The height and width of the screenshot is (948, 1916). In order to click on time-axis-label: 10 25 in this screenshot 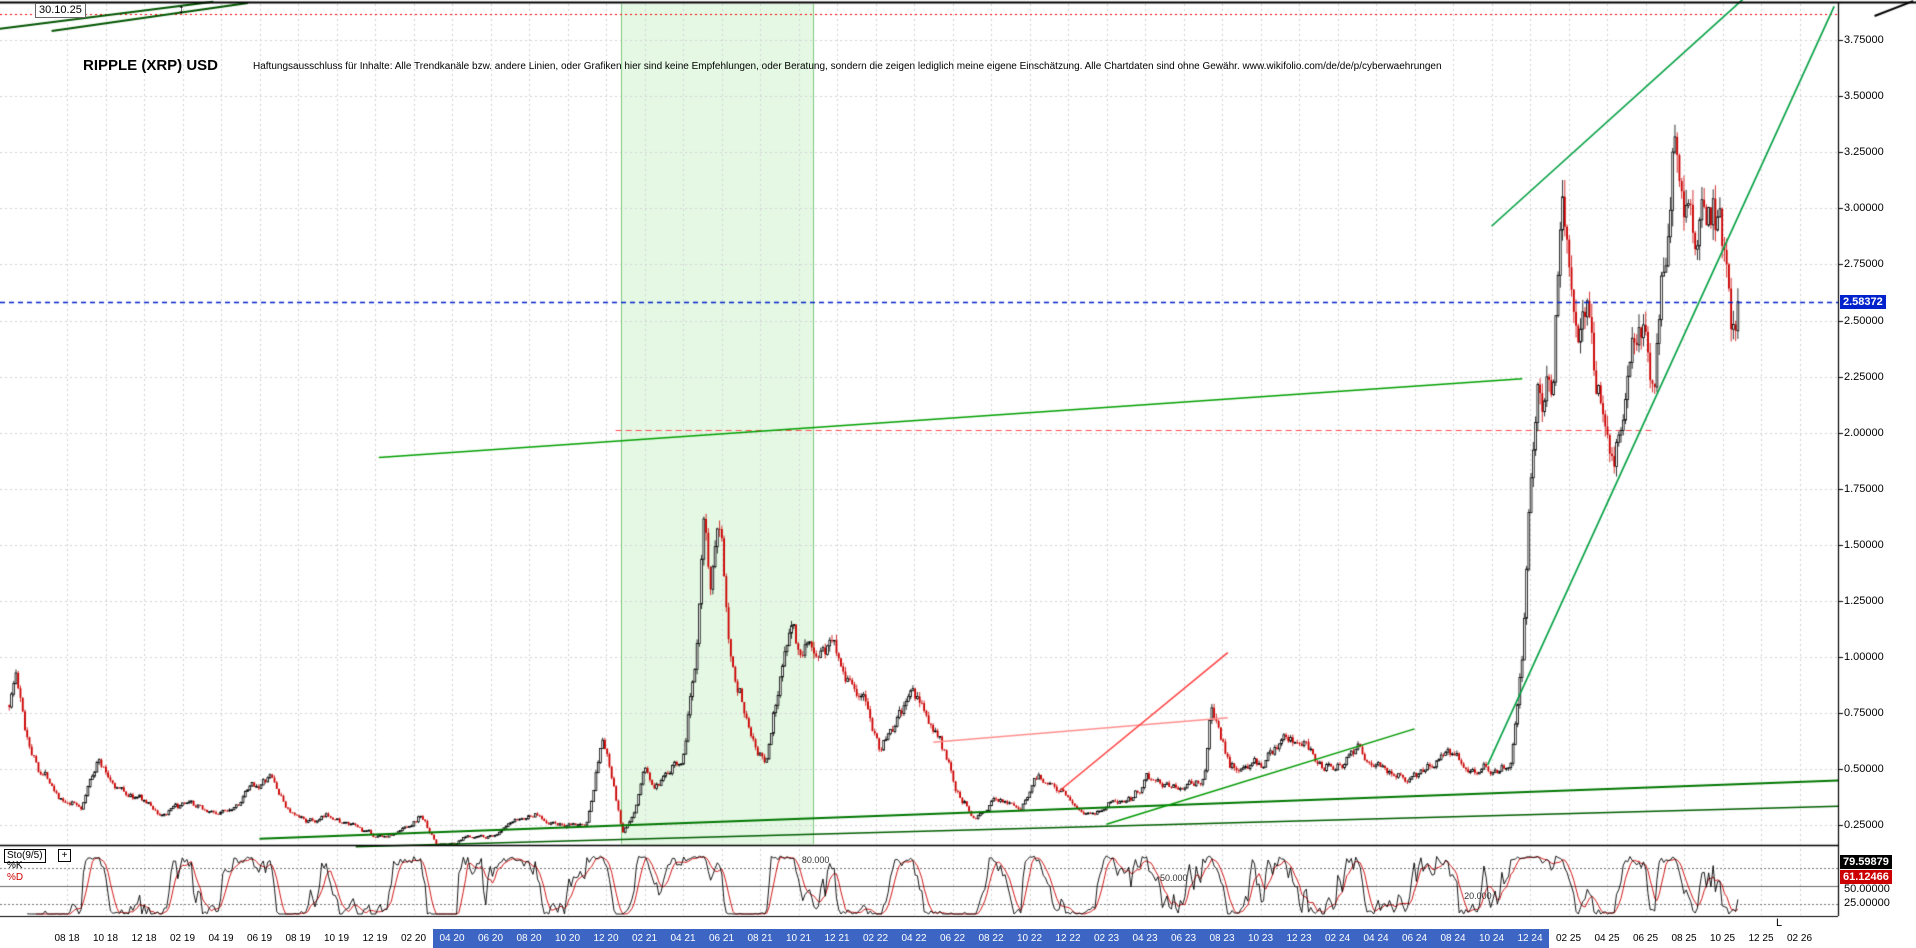, I will do `click(1722, 938)`.